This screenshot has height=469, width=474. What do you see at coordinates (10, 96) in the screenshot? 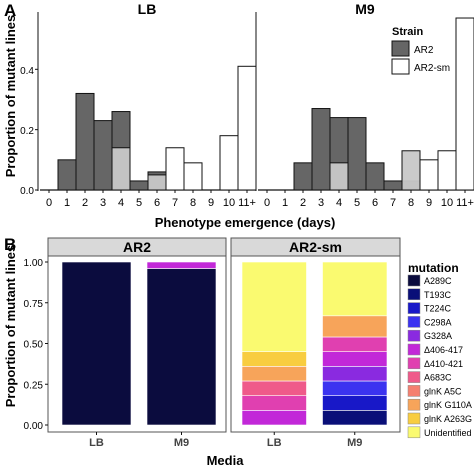
I see `panel-a-y-axis-label: Proportion of mutant lines` at bounding box center [10, 96].